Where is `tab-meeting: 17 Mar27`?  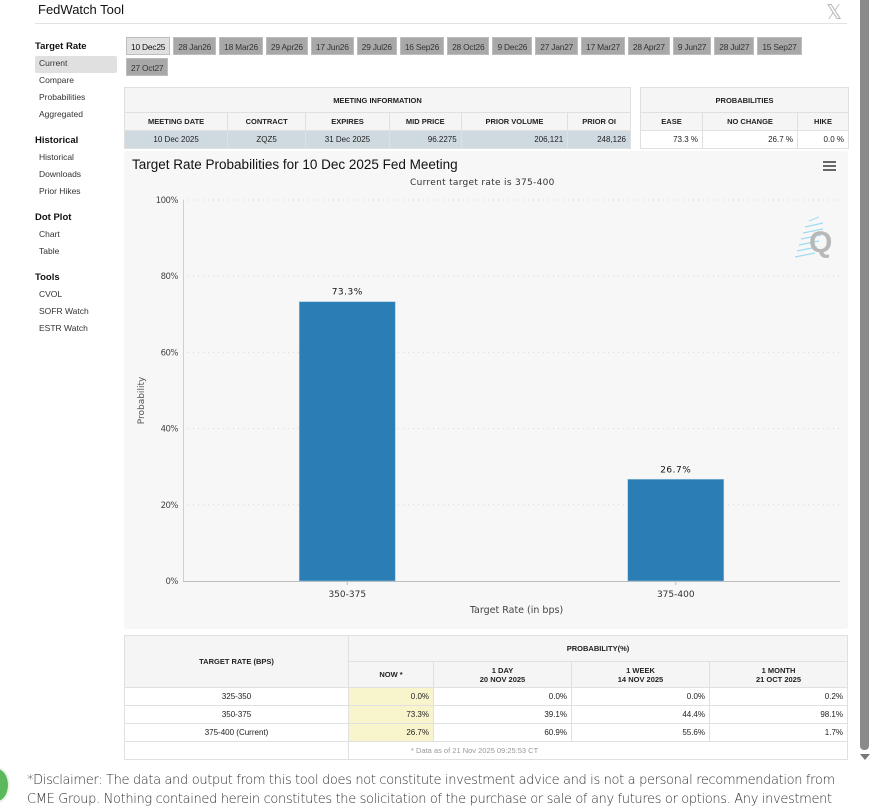
tab-meeting: 17 Mar27 is located at coordinates (603, 46).